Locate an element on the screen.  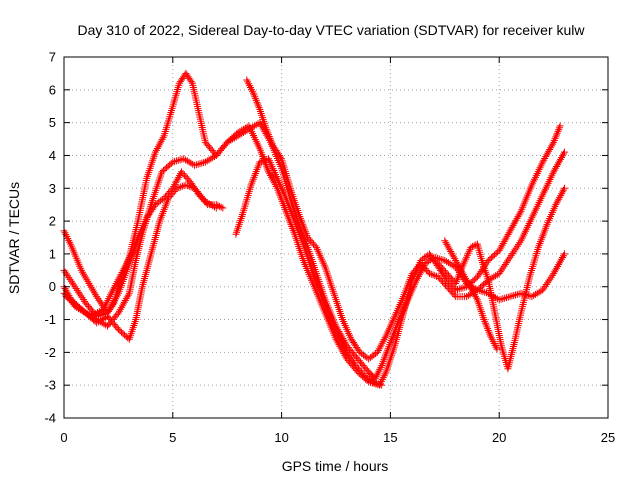
x-tick-label: 15 is located at coordinates (390, 437).